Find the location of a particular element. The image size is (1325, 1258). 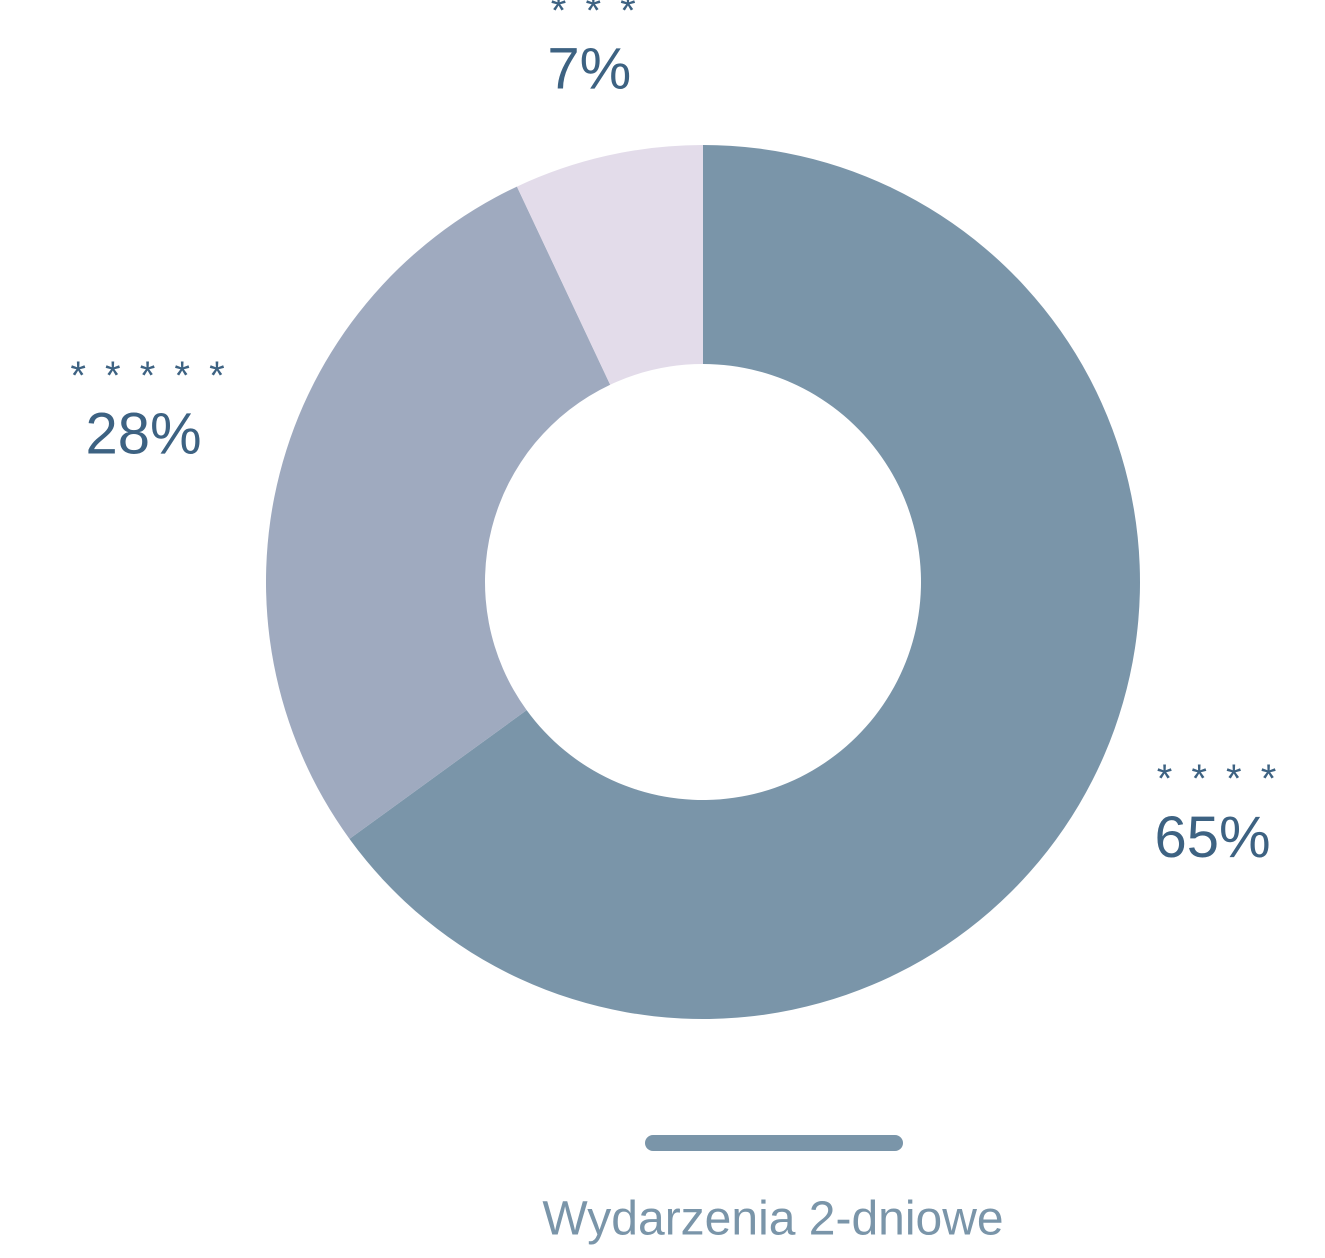

category-label: * * * is located at coordinates (595, 16).